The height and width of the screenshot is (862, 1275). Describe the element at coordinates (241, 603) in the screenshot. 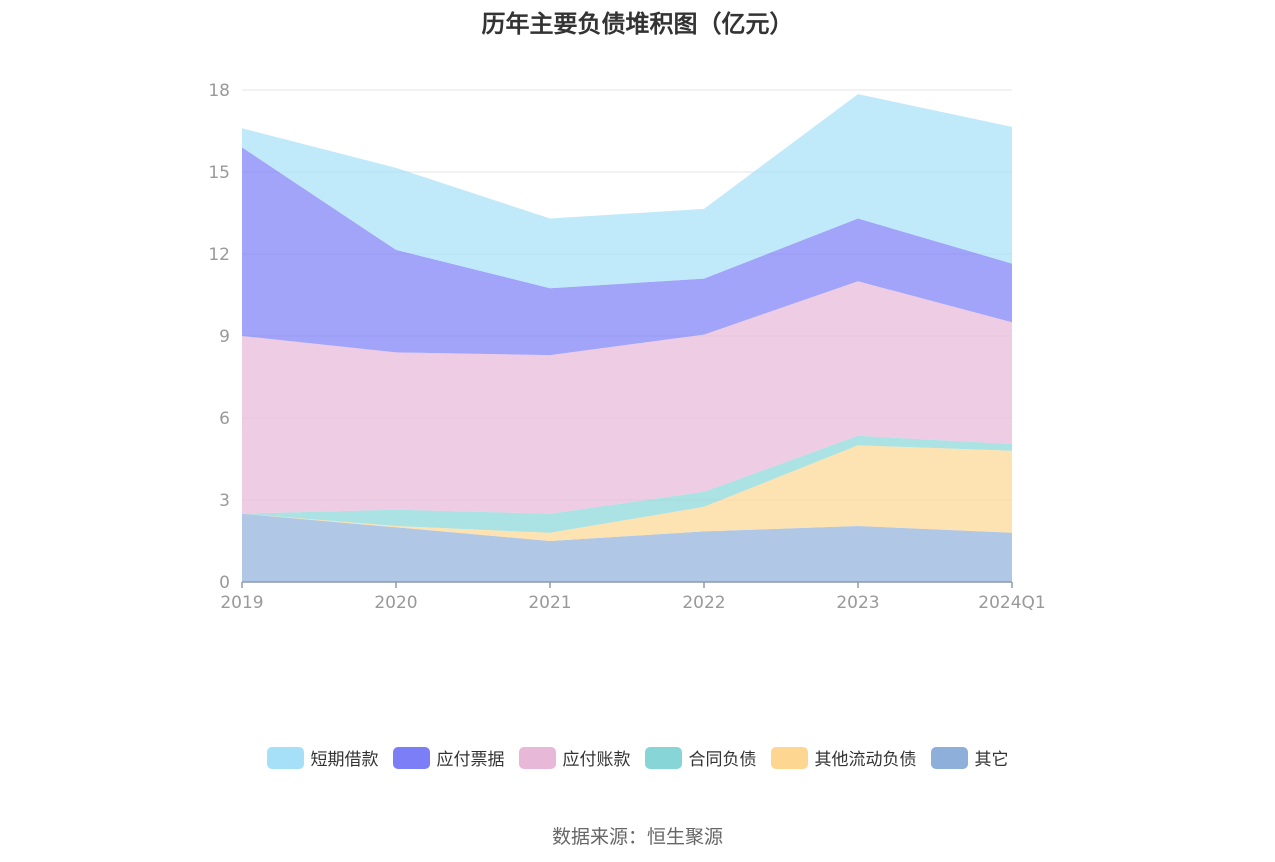

I see `x-tick-label: 2019` at that location.